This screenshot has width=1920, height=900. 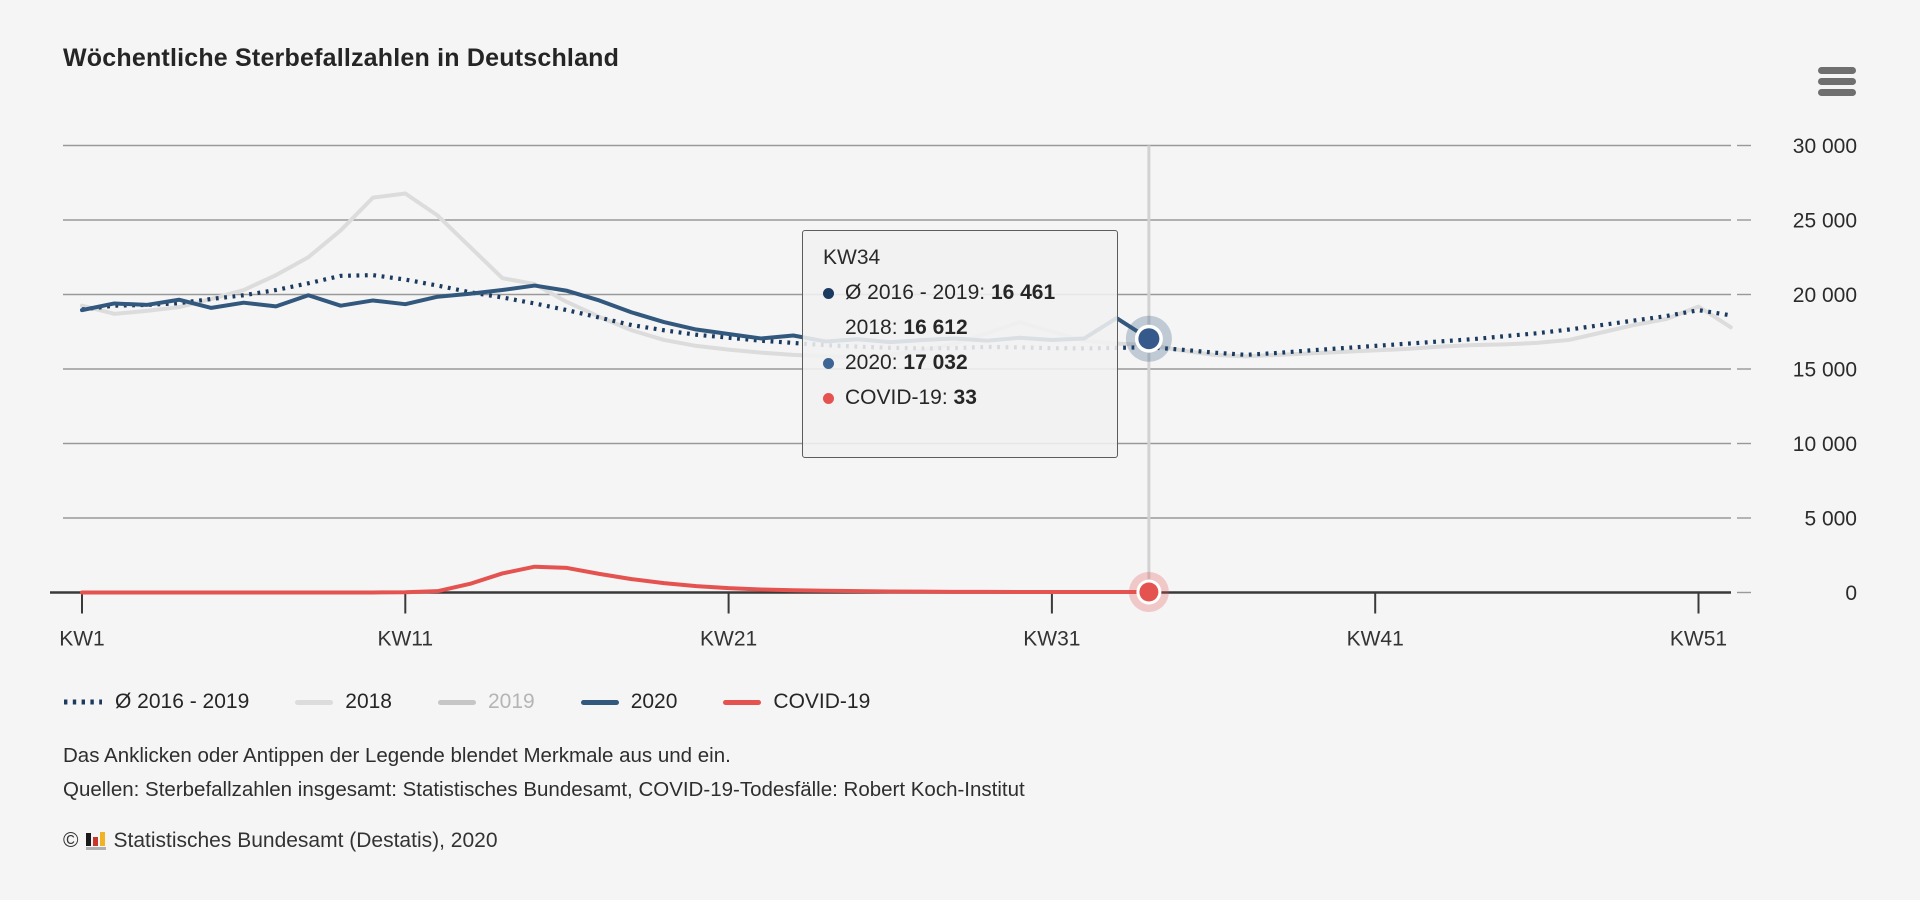 I want to click on legend-item-2016-2019: Ø 2016 - 2019, so click(x=156, y=702).